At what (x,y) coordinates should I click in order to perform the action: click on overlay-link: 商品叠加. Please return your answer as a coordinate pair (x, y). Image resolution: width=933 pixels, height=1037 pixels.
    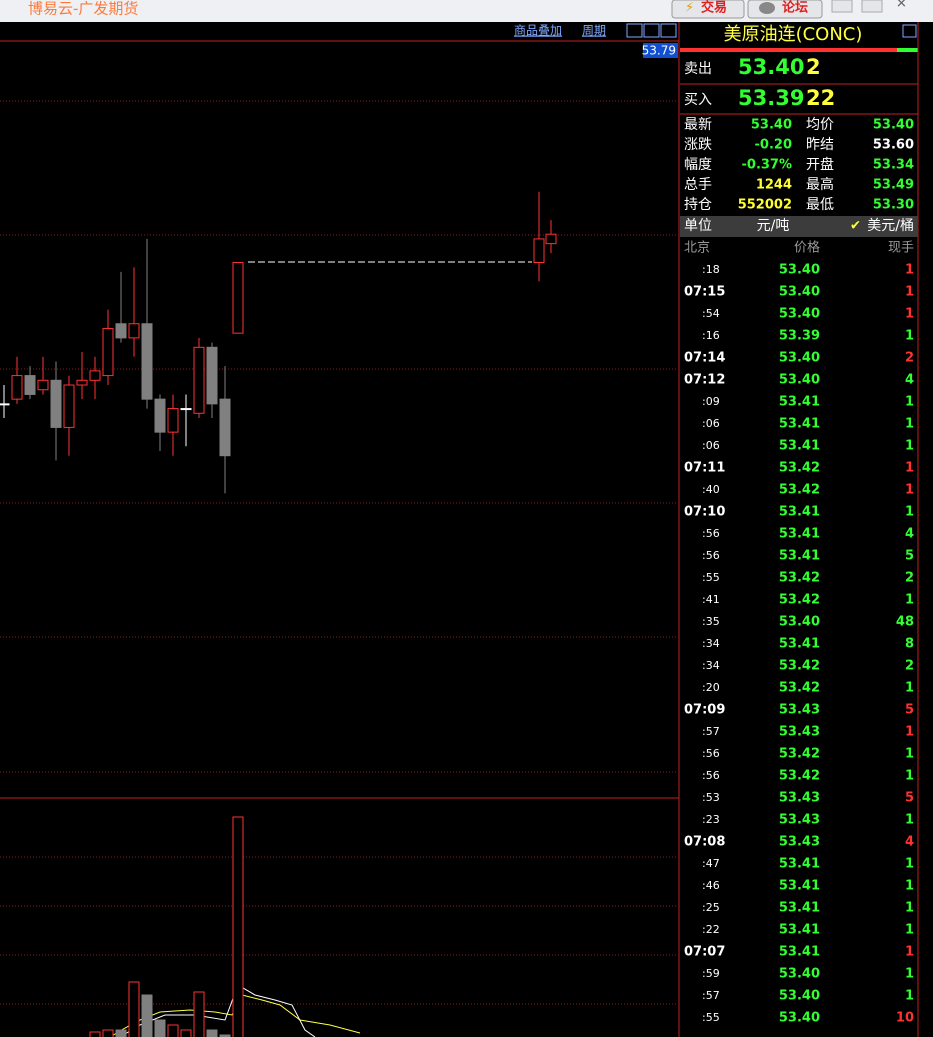
    Looking at the image, I should click on (538, 30).